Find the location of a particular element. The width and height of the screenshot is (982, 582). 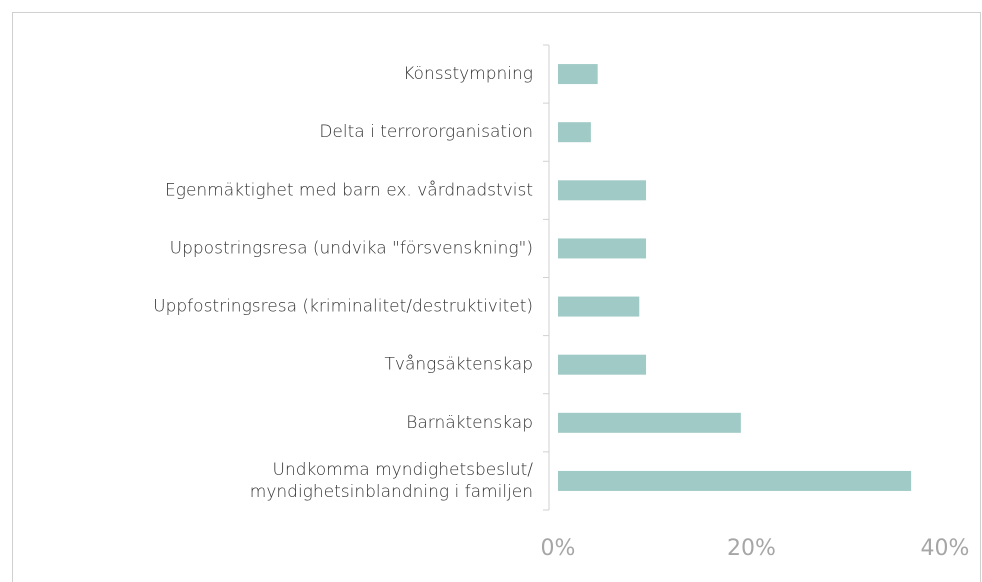

x-tick-label: 0% is located at coordinates (558, 548).